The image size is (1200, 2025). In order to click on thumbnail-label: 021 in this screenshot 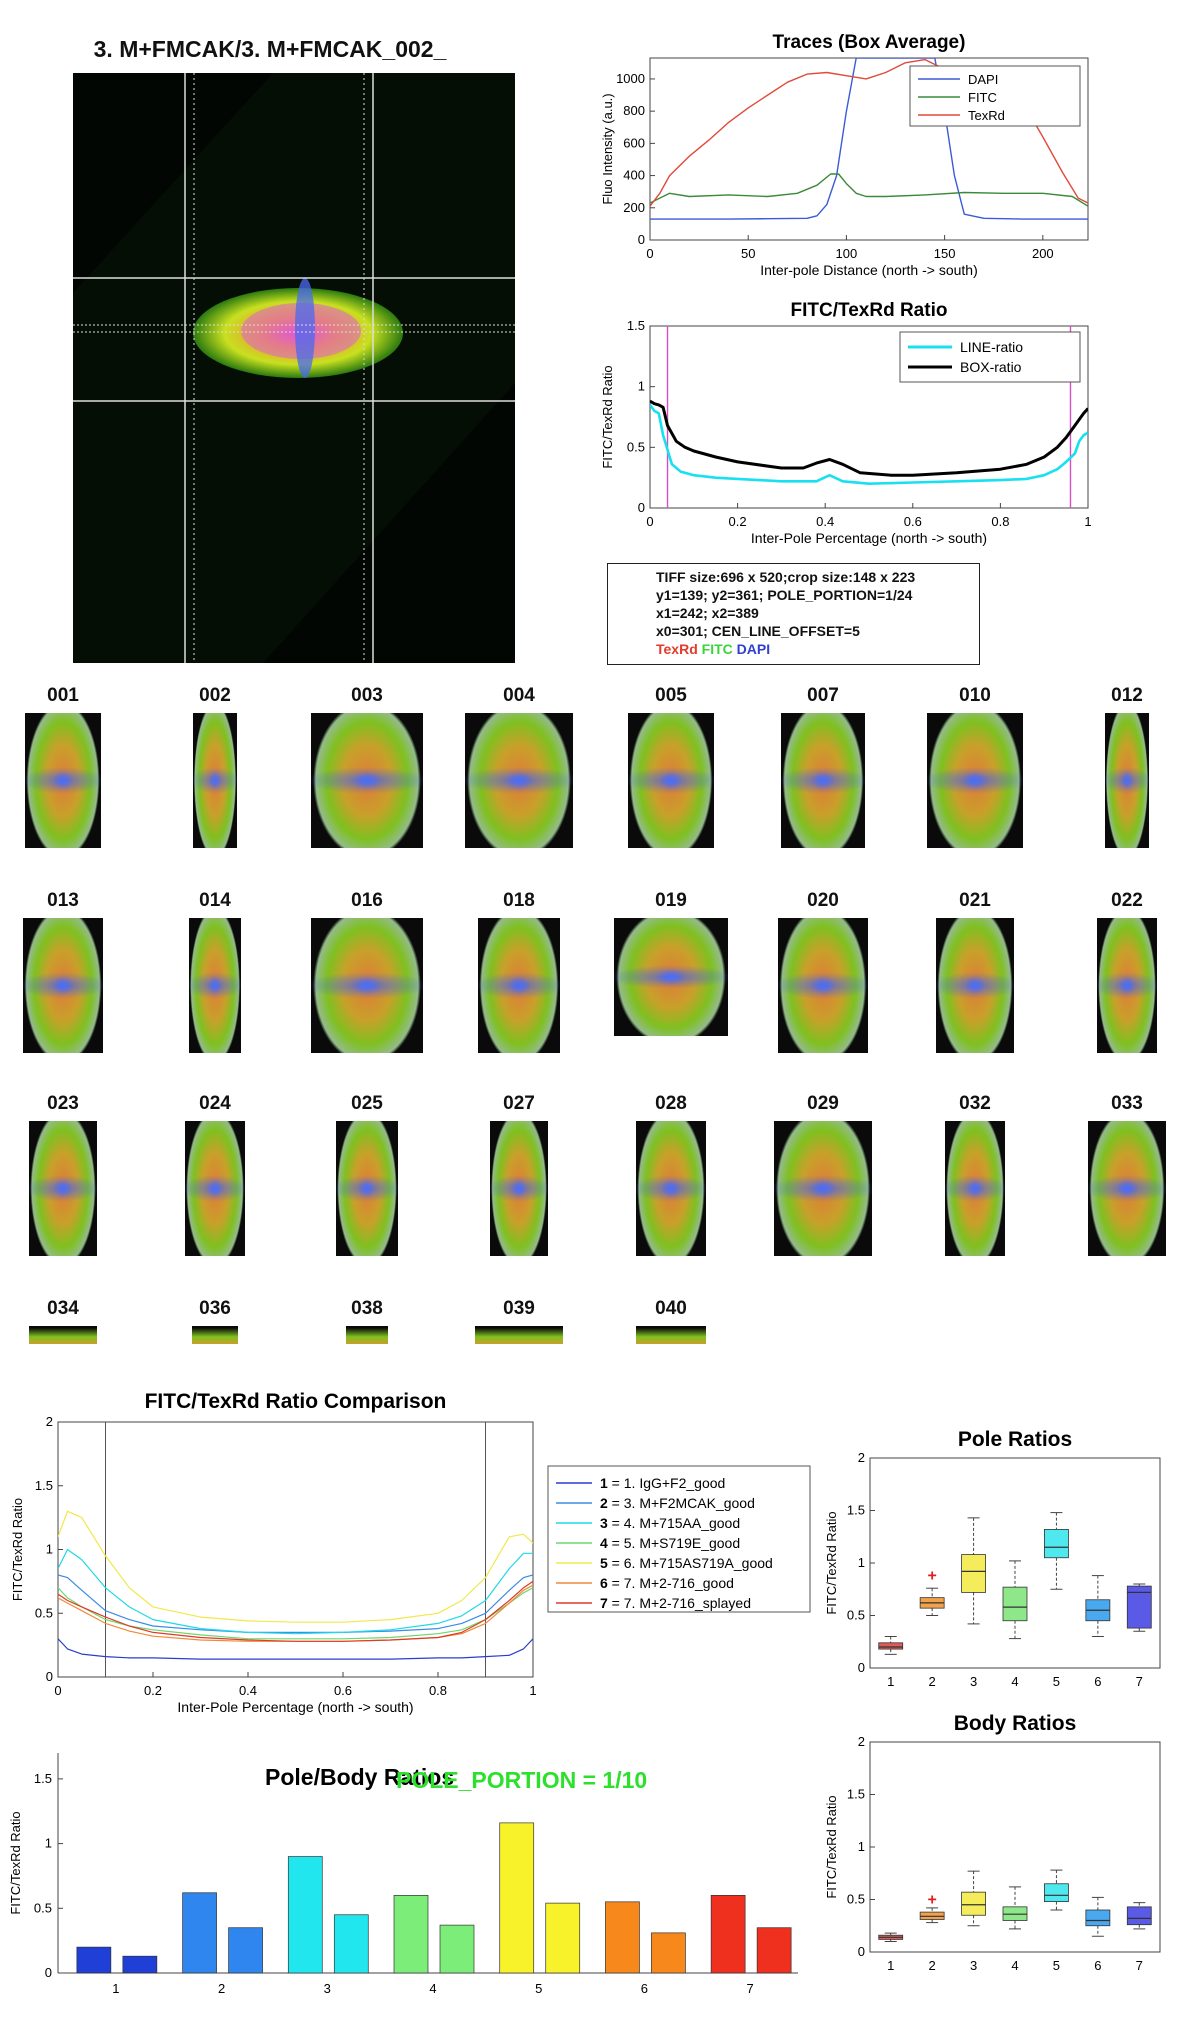, I will do `click(975, 900)`.